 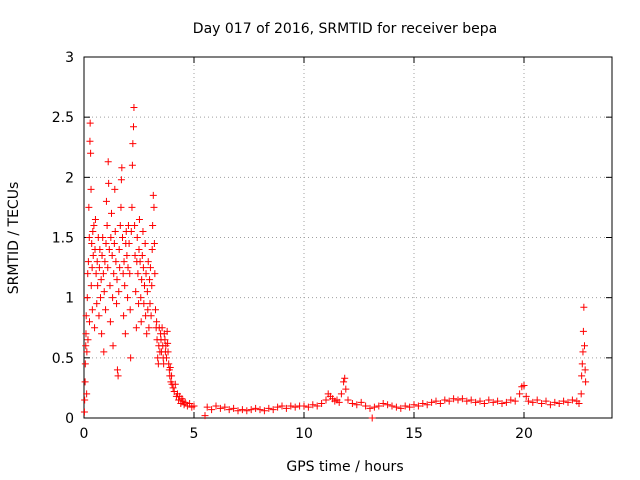 What do you see at coordinates (84, 434) in the screenshot?
I see `x-tick-label: 0` at bounding box center [84, 434].